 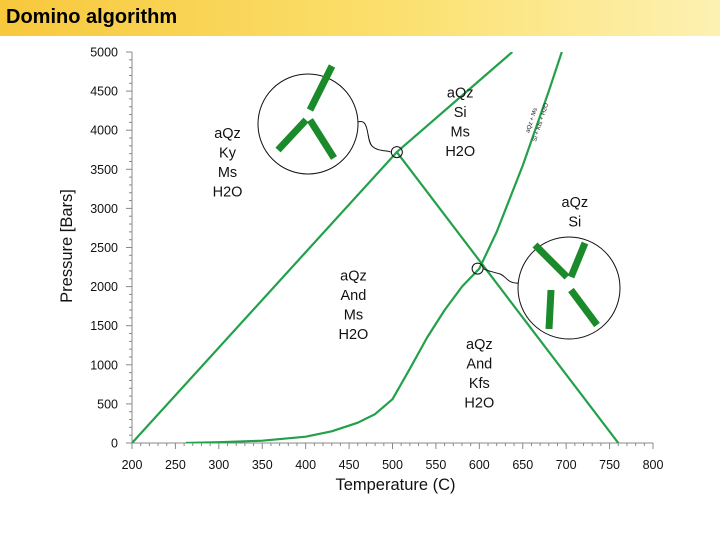 I want to click on domino-inset-lower-circle, so click(x=569, y=288).